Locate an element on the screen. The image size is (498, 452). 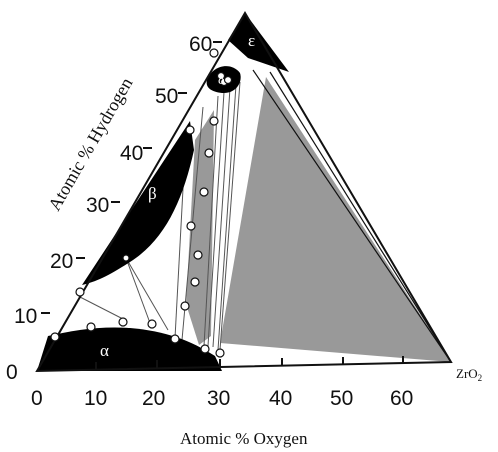
corner-label-main: ZrO is located at coordinates (467, 373).